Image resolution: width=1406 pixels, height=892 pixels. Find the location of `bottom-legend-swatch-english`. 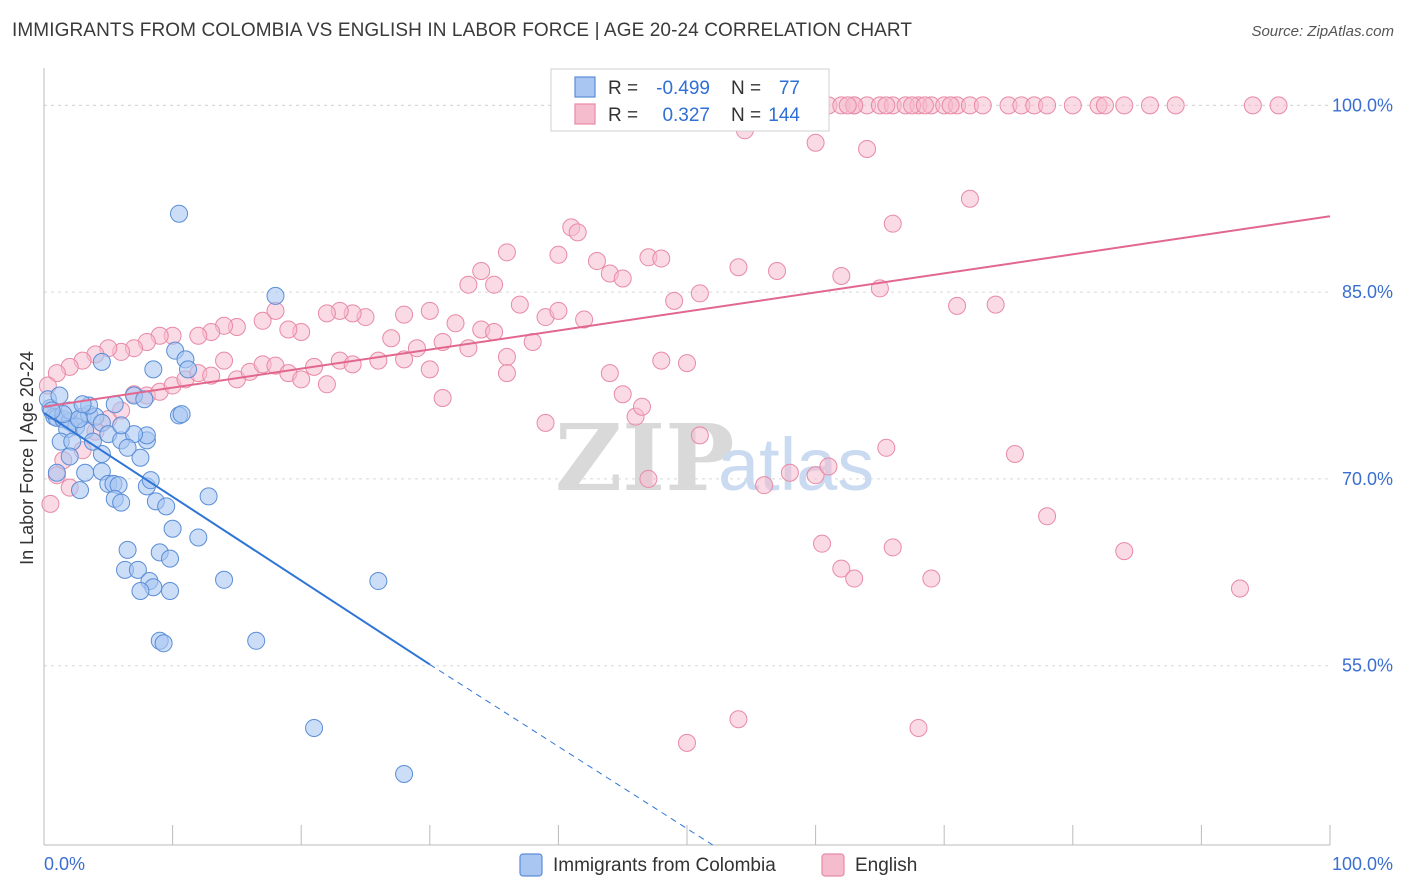

bottom-legend-swatch-english is located at coordinates (833, 865).